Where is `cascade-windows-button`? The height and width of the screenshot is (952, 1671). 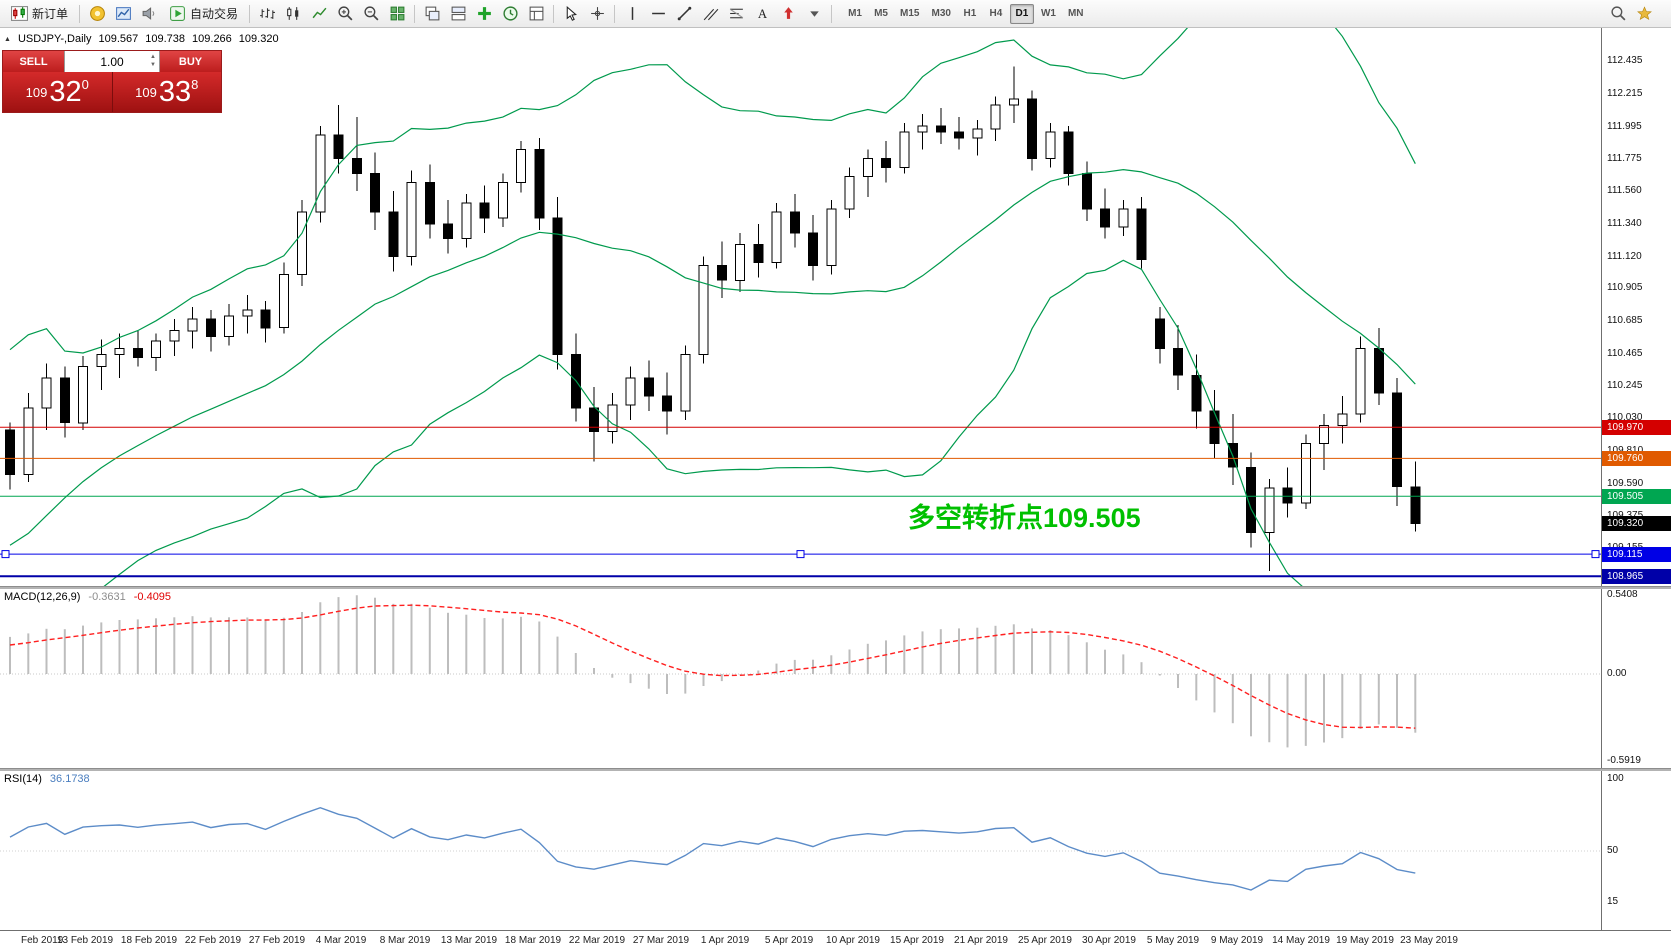 cascade-windows-button is located at coordinates (432, 14).